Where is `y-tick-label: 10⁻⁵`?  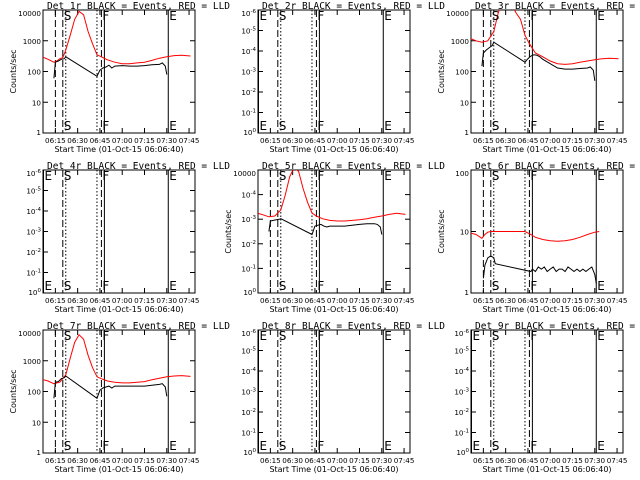 y-tick-label: 10⁻⁵ is located at coordinates (248, 351).